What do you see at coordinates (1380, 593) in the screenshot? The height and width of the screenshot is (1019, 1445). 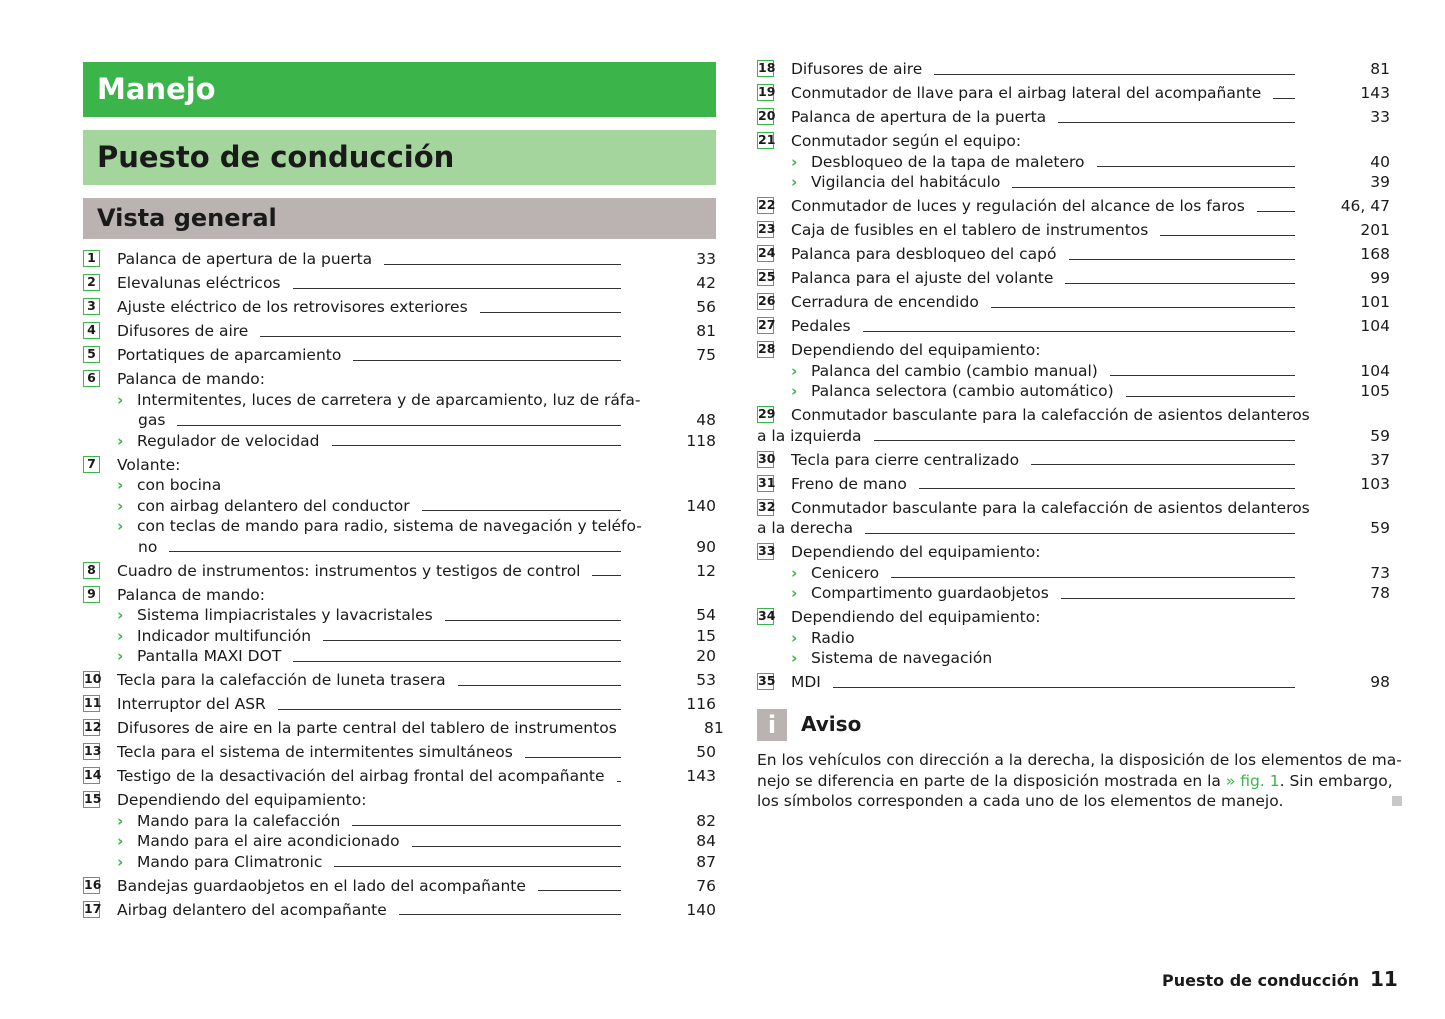 I see `page-reference: 78` at bounding box center [1380, 593].